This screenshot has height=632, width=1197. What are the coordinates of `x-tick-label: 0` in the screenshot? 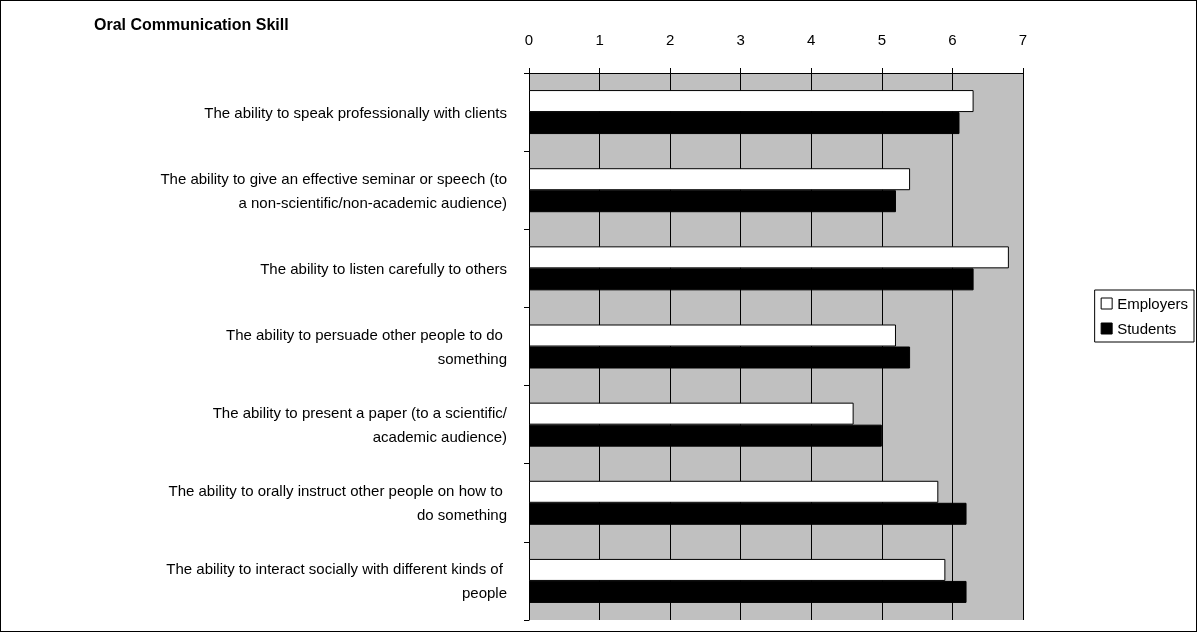 It's located at (529, 39).